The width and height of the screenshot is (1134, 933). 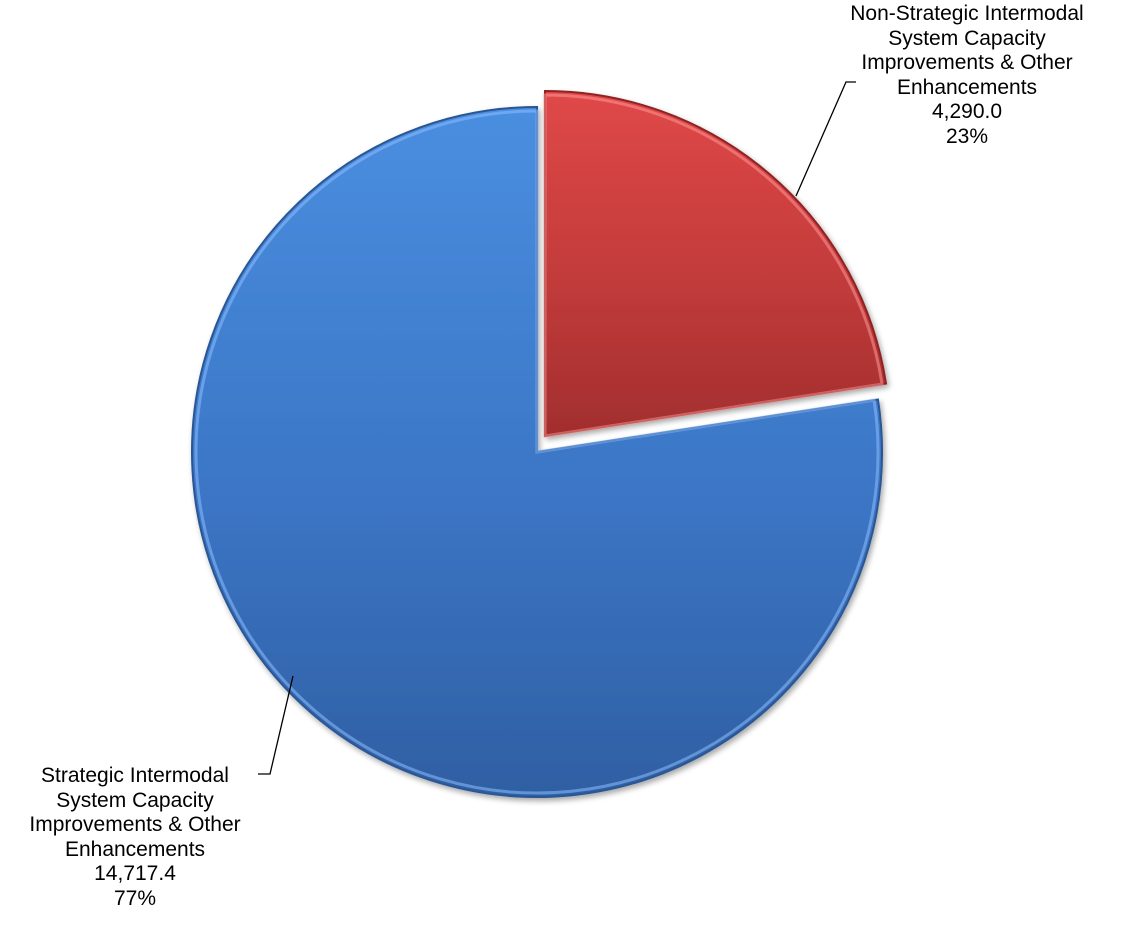 I want to click on percent-label: 23%, so click(x=967, y=136).